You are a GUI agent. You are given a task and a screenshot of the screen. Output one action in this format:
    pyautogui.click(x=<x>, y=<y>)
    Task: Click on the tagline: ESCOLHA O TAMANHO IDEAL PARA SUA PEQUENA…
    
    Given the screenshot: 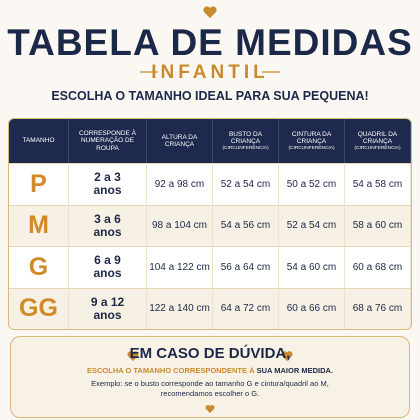 What is the action you would take?
    pyautogui.click(x=210, y=96)
    